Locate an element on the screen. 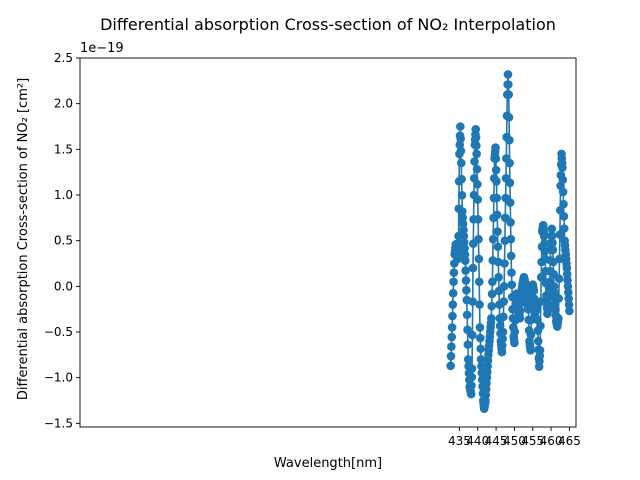 This screenshot has height=480, width=640. y-axis-offset-label: 1e−19 is located at coordinates (102, 48).